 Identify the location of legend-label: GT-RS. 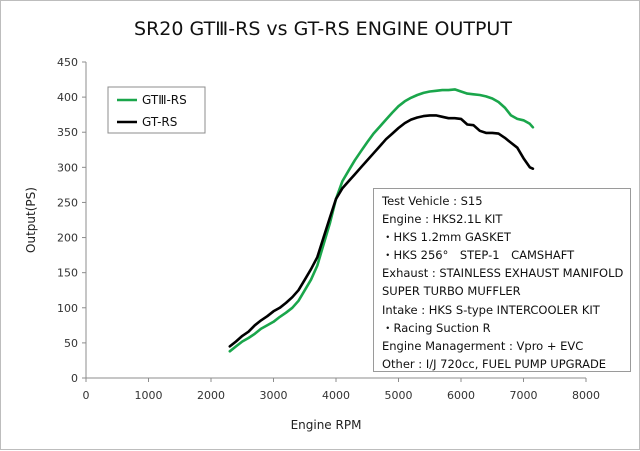
(159, 122).